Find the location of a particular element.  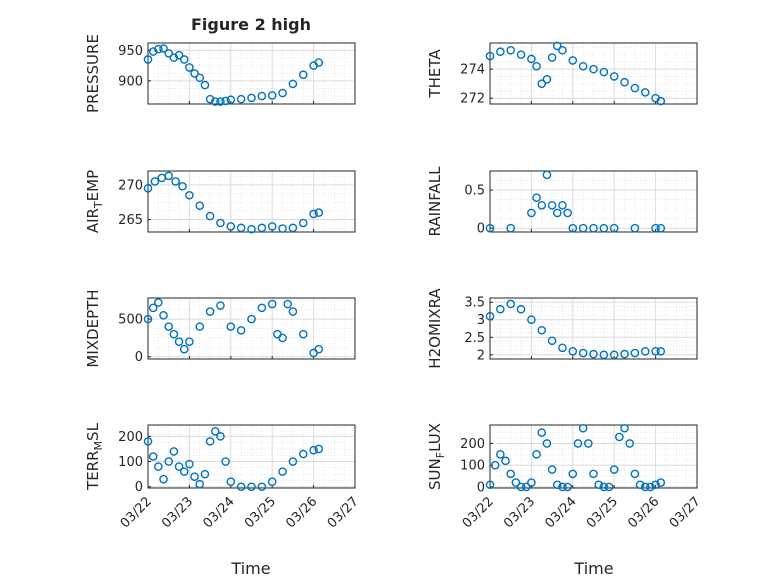

y-tick-label: 2.5 is located at coordinates (474, 338).